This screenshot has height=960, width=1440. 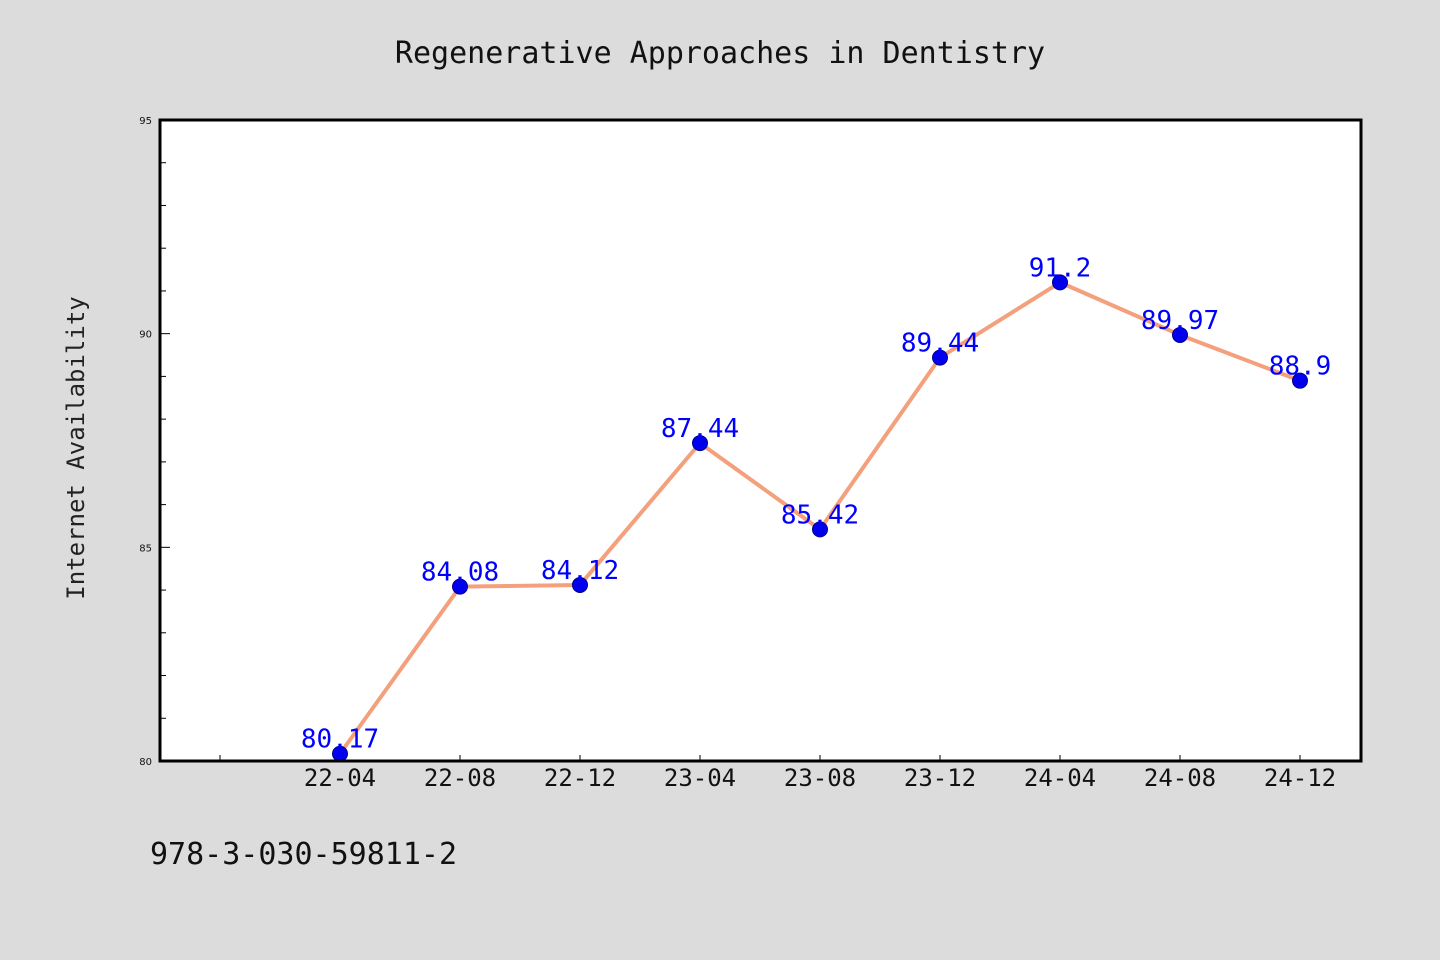 What do you see at coordinates (1300, 778) in the screenshot?
I see `x-tick-label: 24-12` at bounding box center [1300, 778].